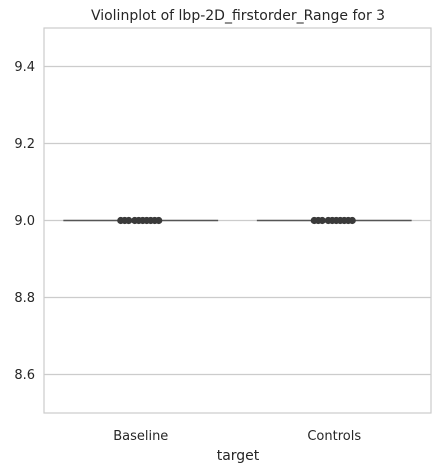 Image resolution: width=442 pixels, height=473 pixels. Describe the element at coordinates (334, 436) in the screenshot. I see `x-tick-label: Controls` at that location.